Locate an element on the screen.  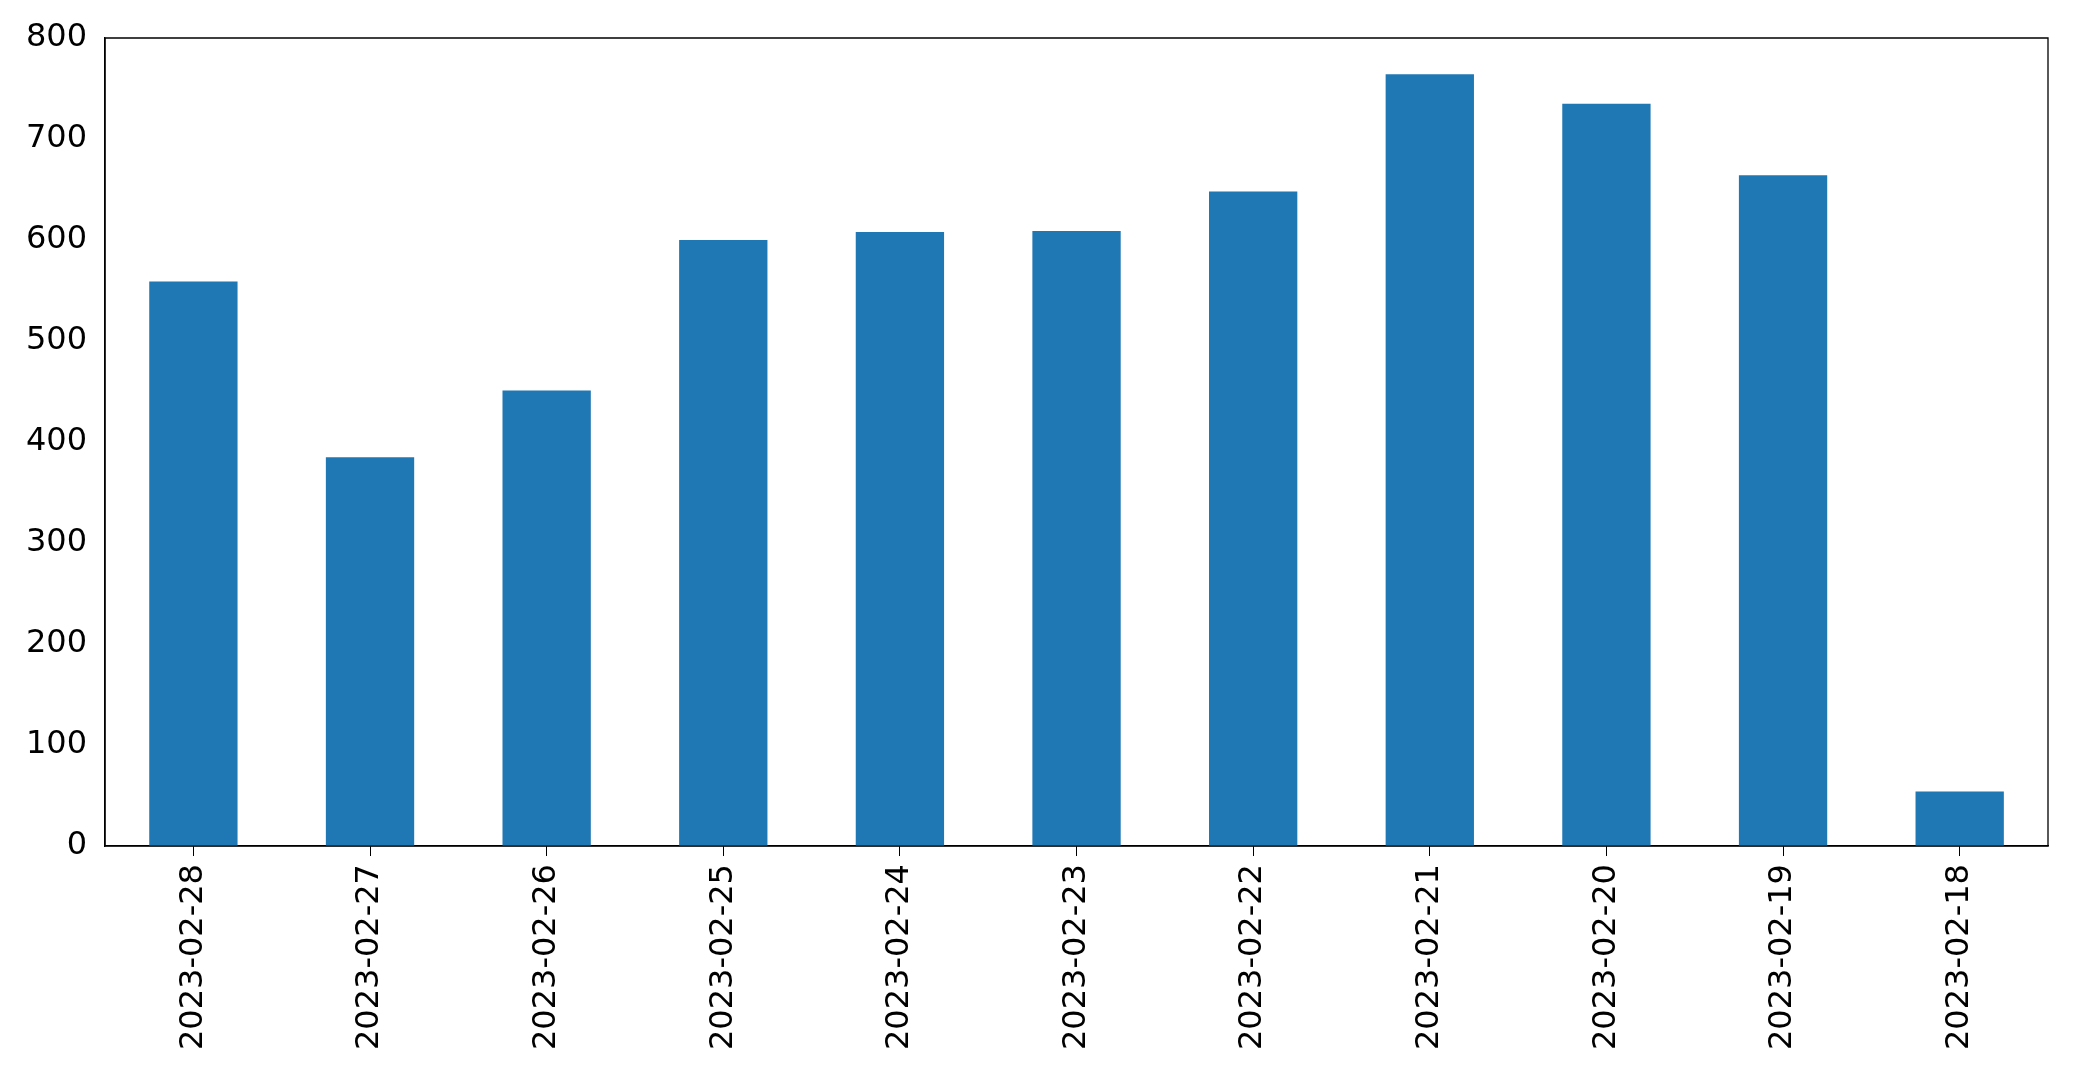
x-tick-label: 2023-02-24 is located at coordinates (897, 957).